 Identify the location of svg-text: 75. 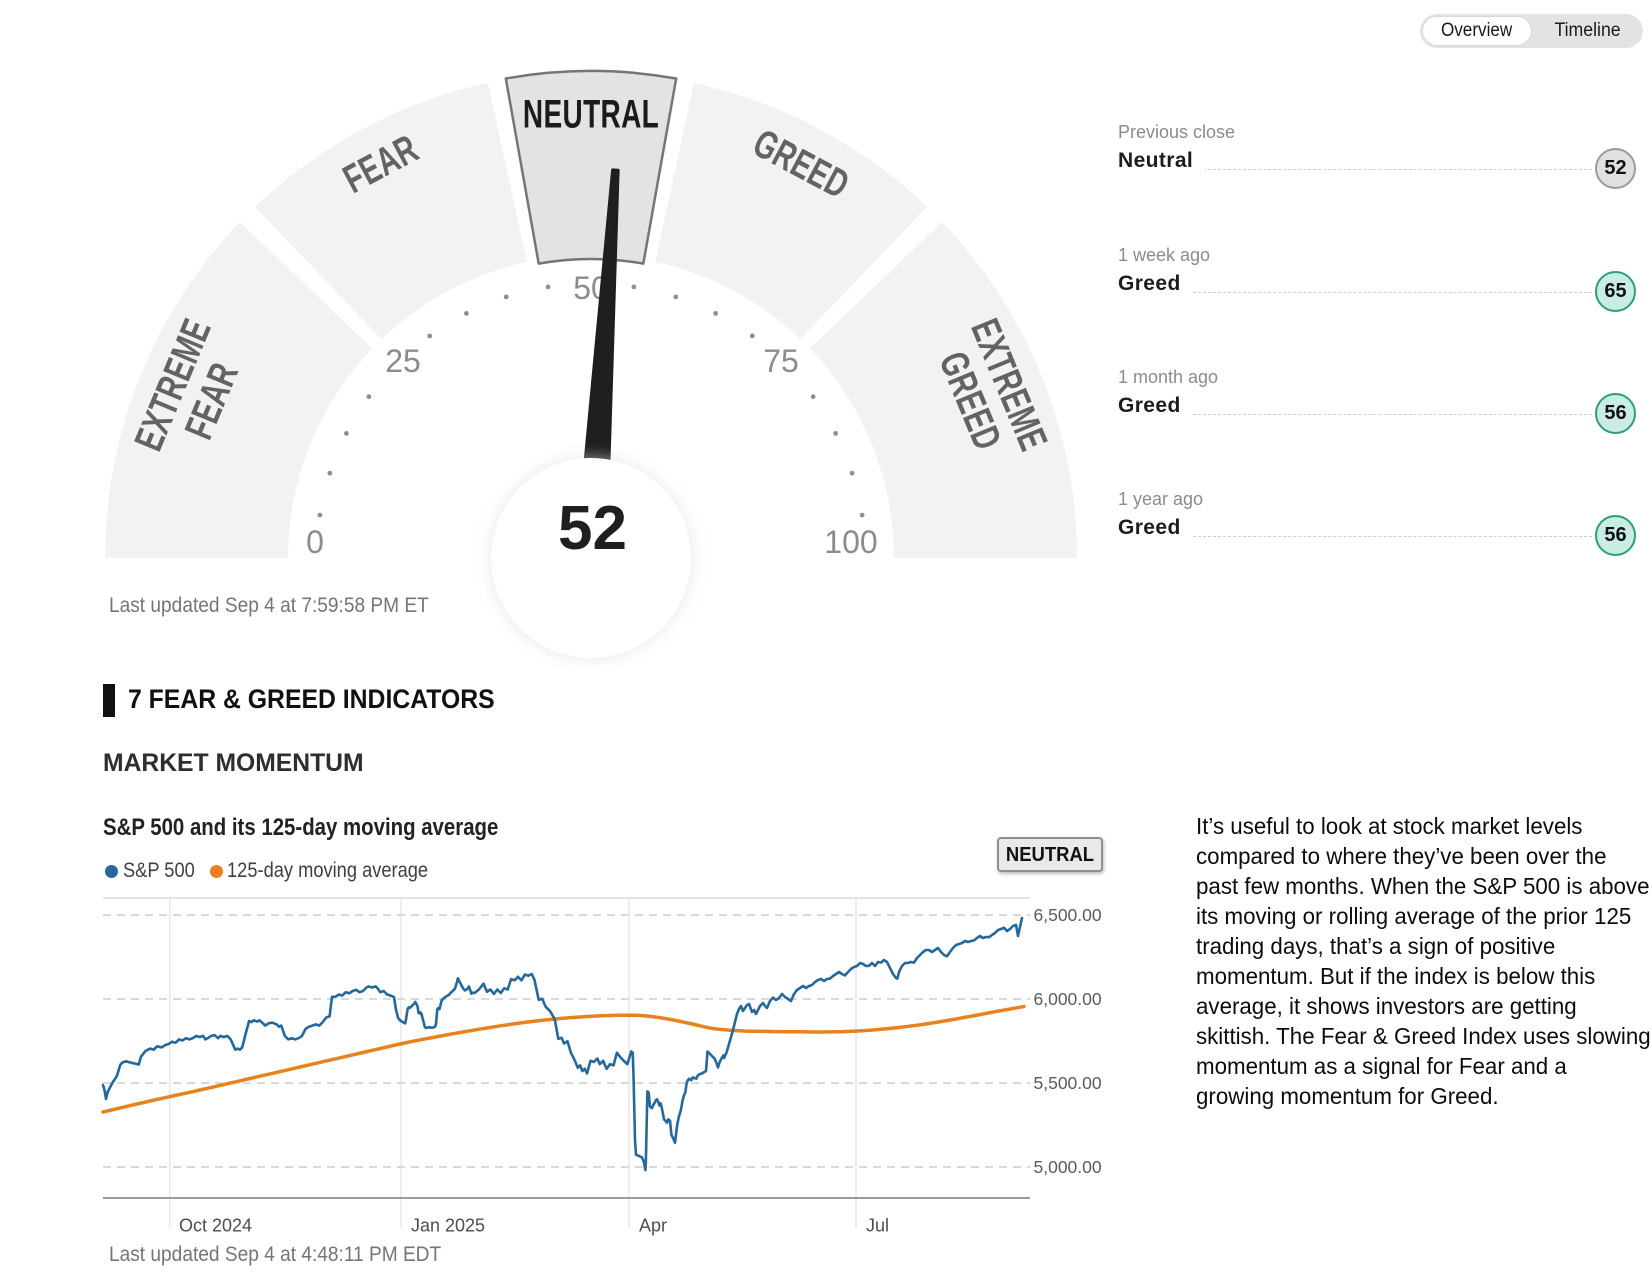
(781, 361).